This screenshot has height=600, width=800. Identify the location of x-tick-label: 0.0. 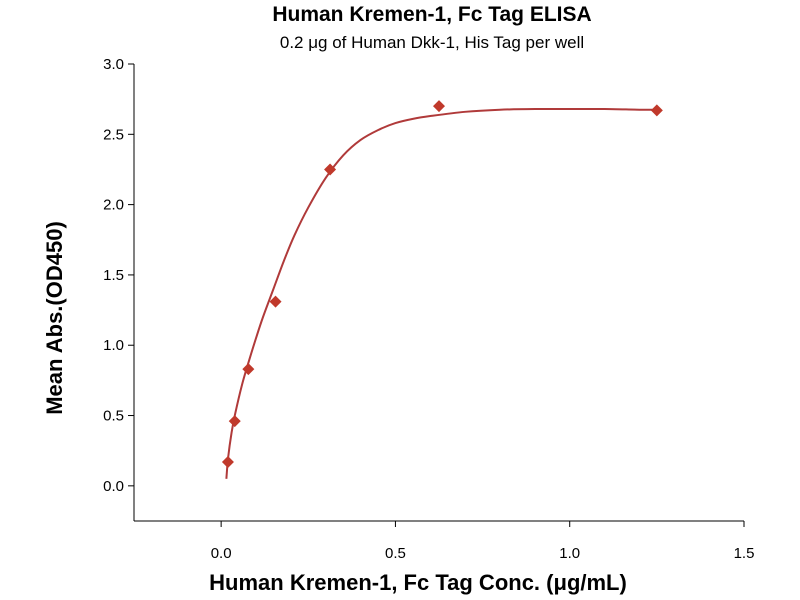
(221, 553).